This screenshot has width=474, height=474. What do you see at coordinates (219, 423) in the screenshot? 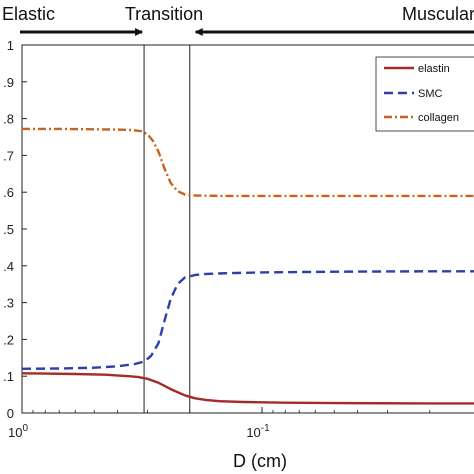
I see `x-axis: 10⁰ 10⁻¹` at bounding box center [219, 423].